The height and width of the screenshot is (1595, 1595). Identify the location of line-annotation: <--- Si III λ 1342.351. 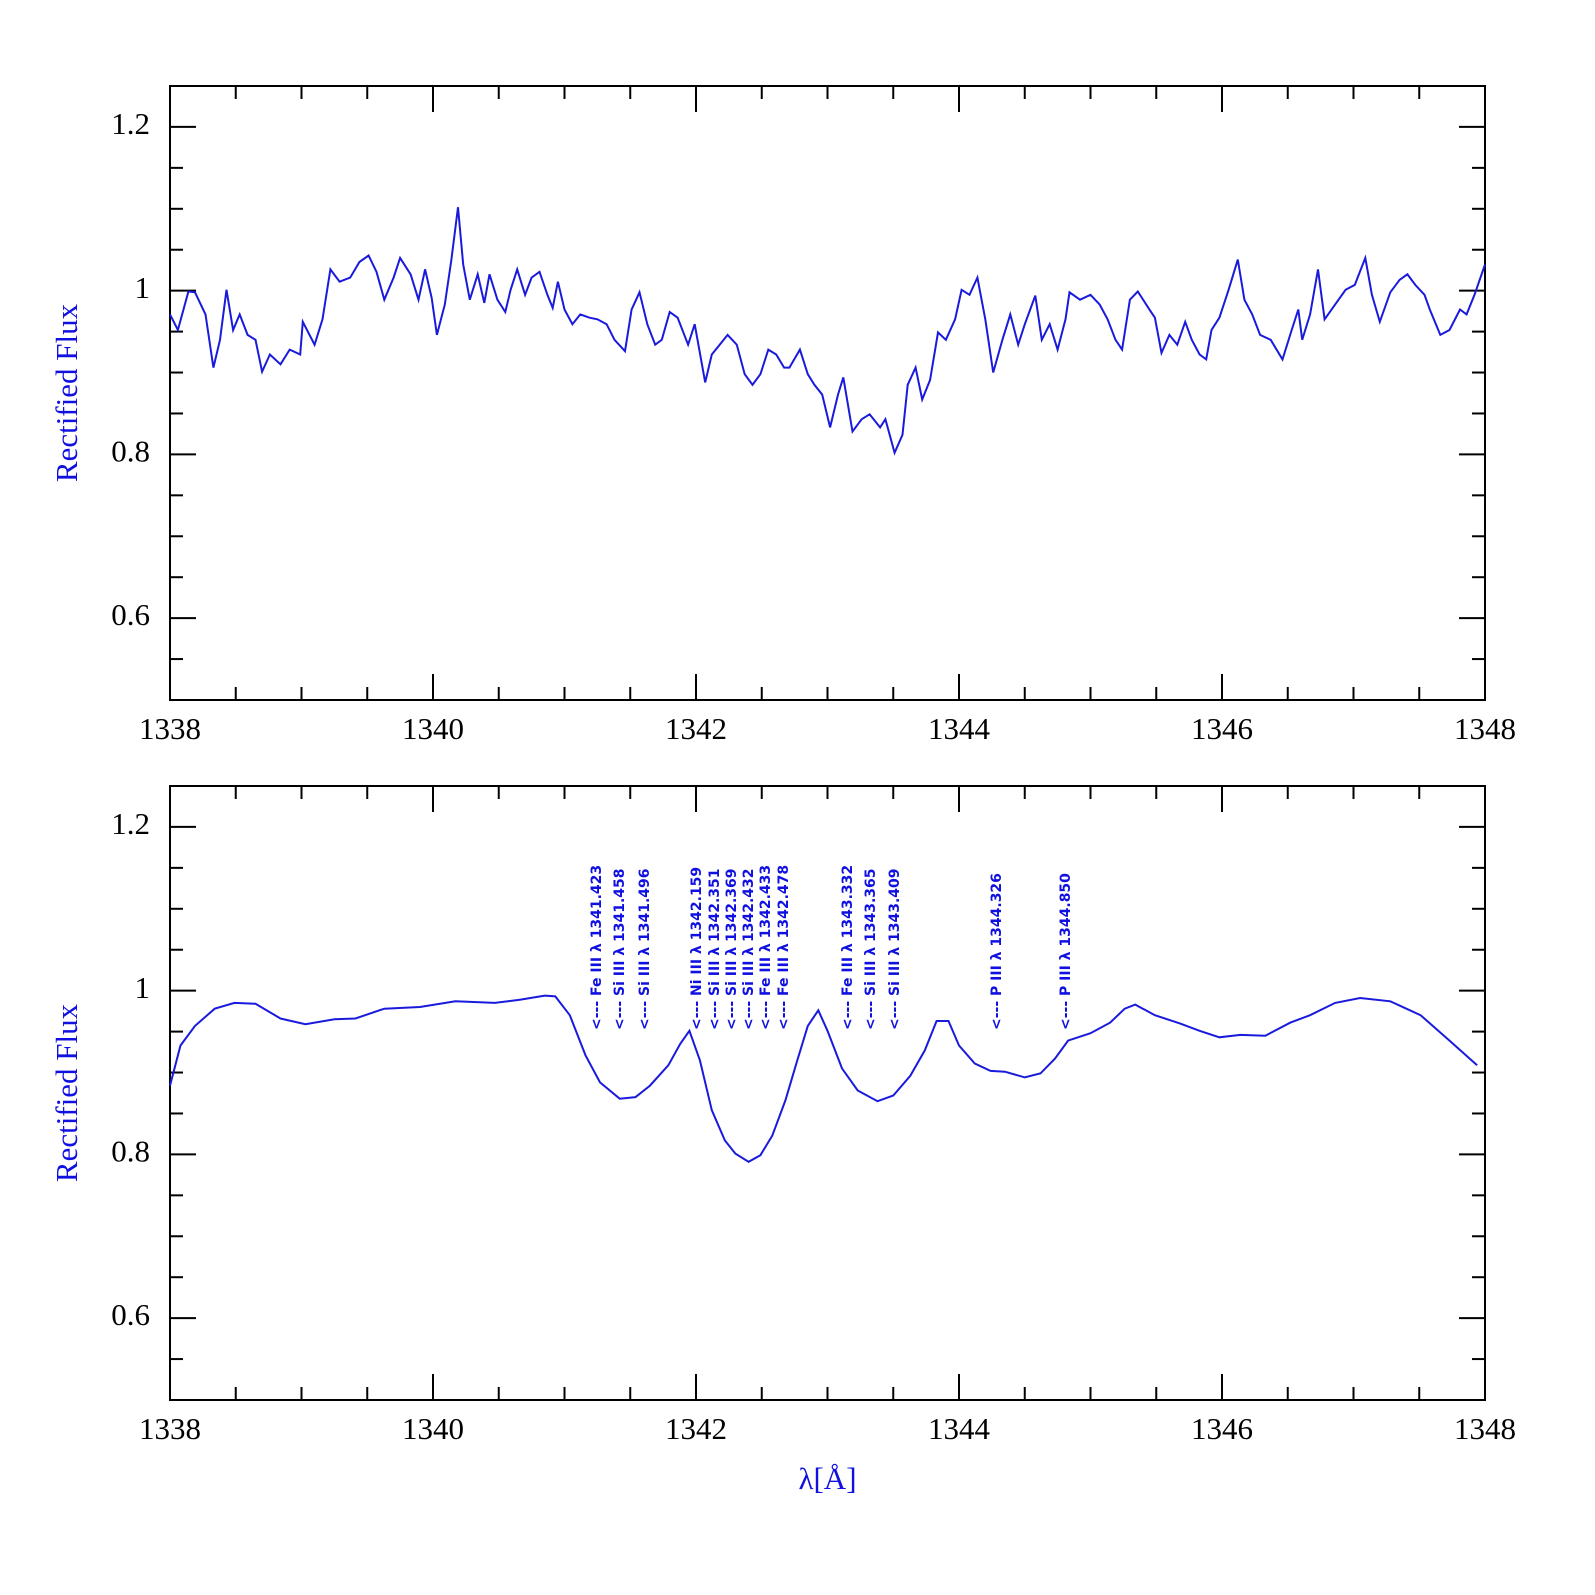
(715, 949).